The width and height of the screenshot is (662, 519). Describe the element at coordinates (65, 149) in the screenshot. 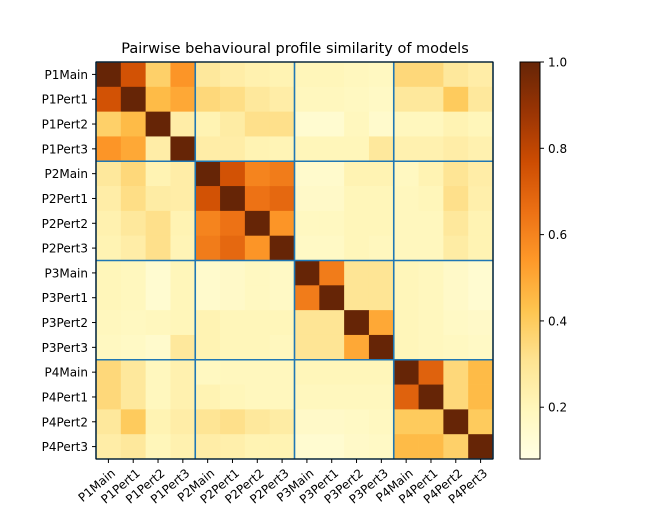

I see `y-tick-label-P1Pert3: P1Pert3` at that location.